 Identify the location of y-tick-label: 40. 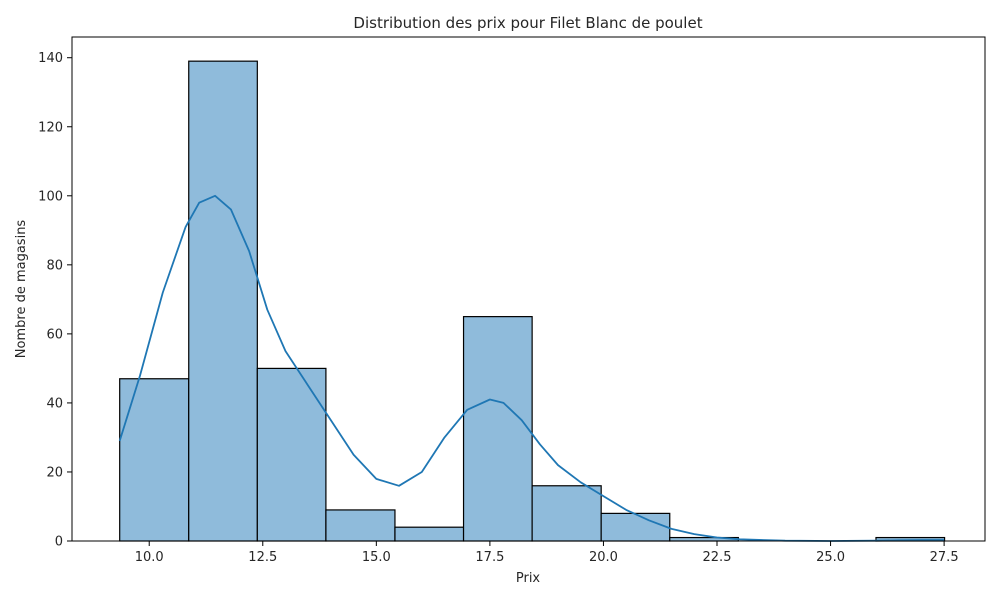
(54, 403).